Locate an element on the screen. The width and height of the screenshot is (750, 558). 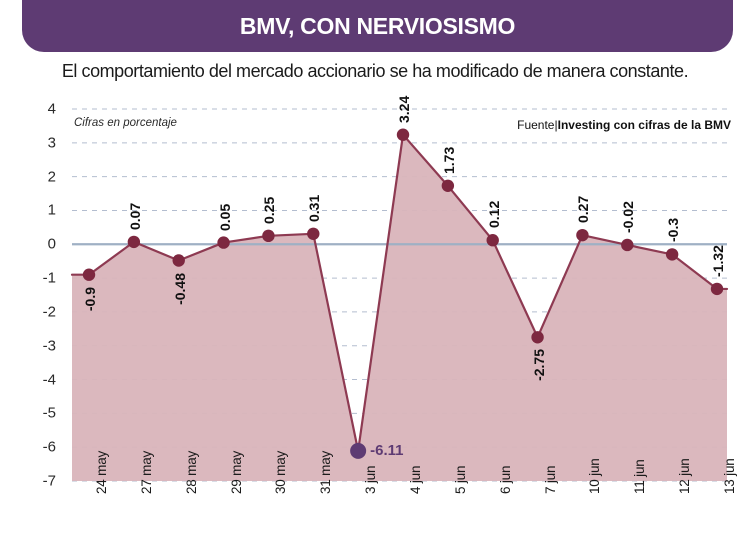
x-axis-tick-label: 10 jun is located at coordinates (595, 476).